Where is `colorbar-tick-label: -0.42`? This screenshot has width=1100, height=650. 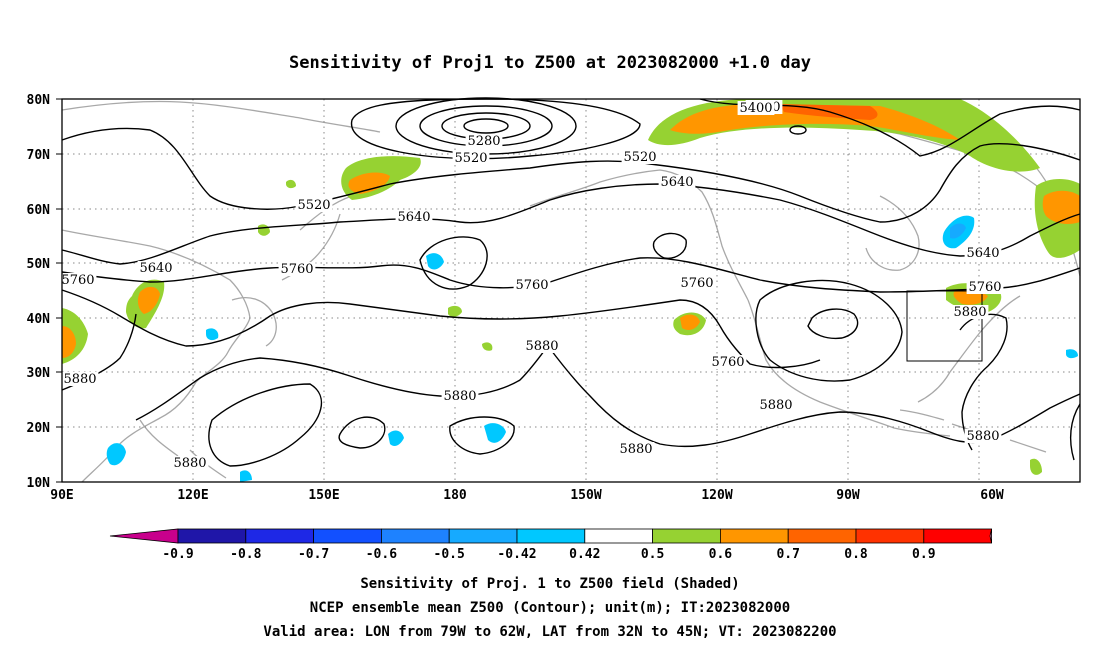
colorbar-tick-label: -0.42 is located at coordinates (516, 554).